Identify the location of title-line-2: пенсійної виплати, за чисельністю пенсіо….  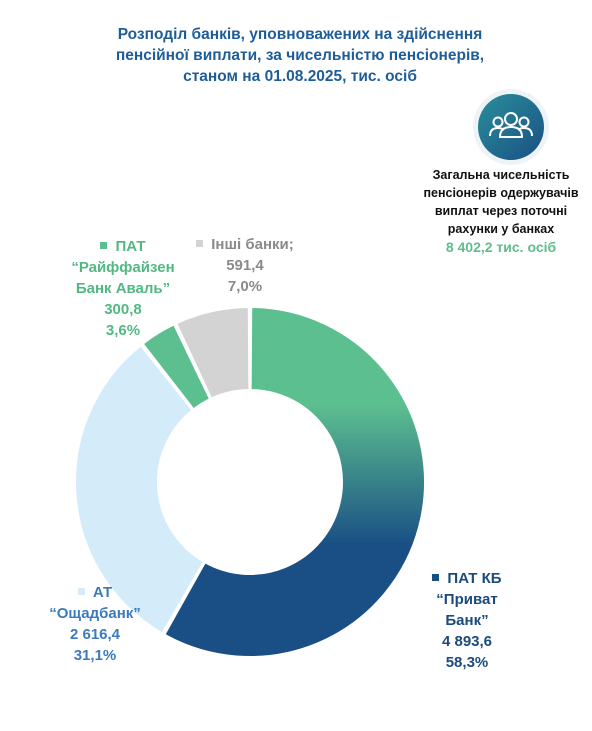
(300, 55).